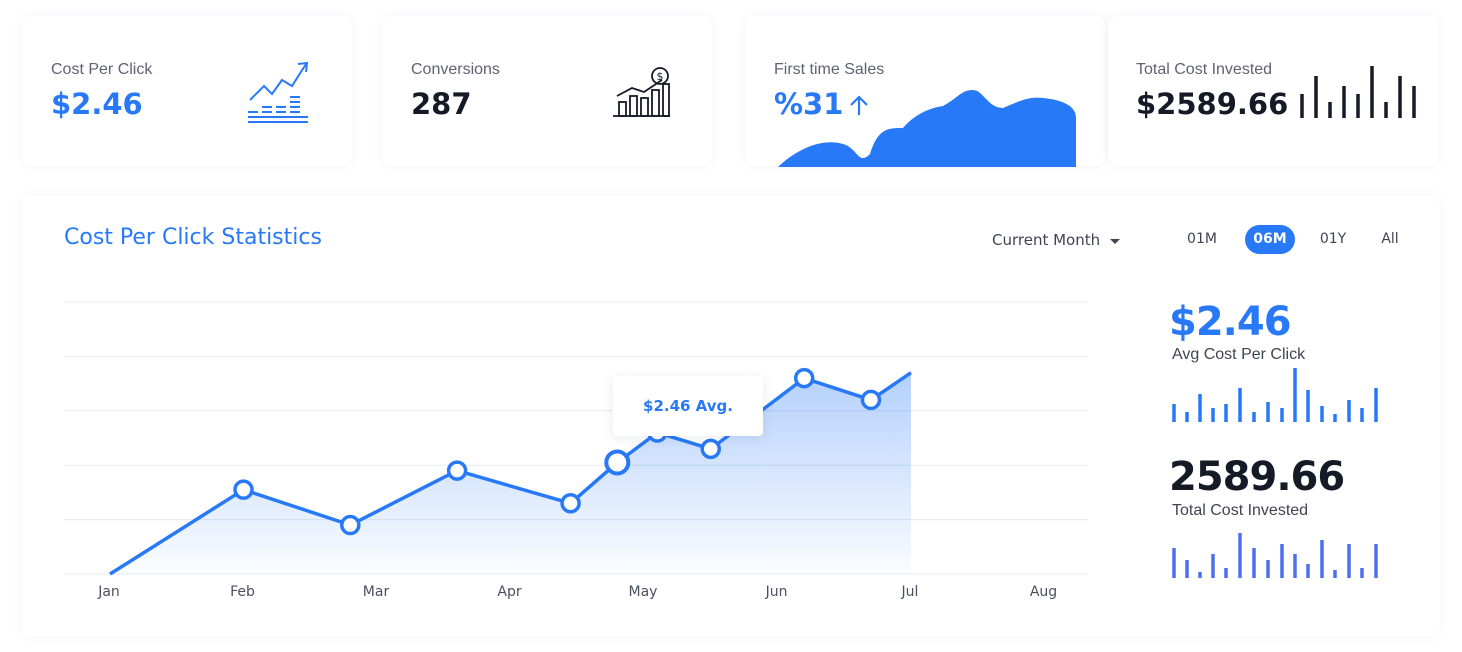 The width and height of the screenshot is (1462, 652). Describe the element at coordinates (809, 104) in the screenshot. I see `kpi-value: %31` at that location.